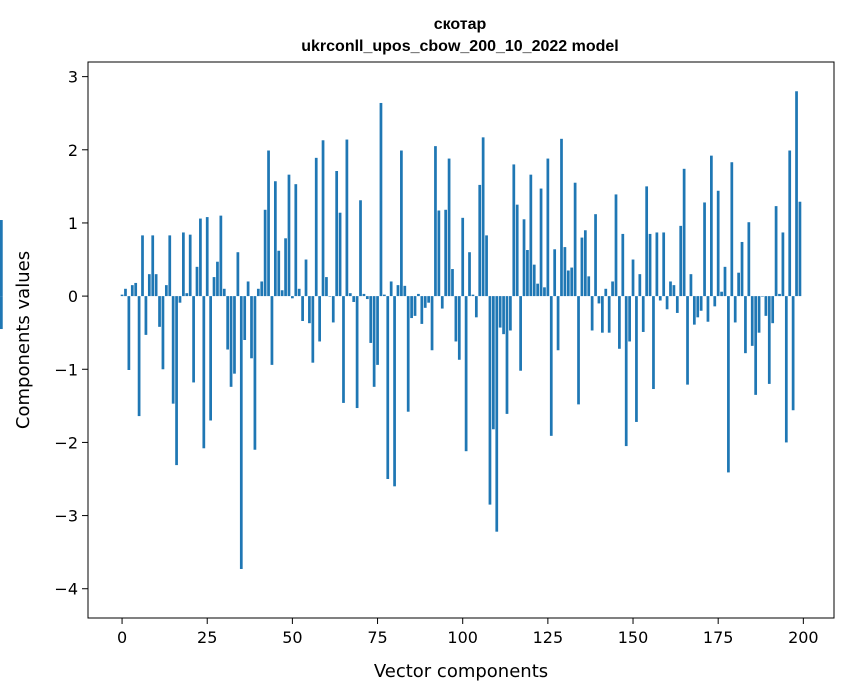 The image size is (847, 696). What do you see at coordinates (122, 637) in the screenshot?
I see `x-tick-label: 0` at bounding box center [122, 637].